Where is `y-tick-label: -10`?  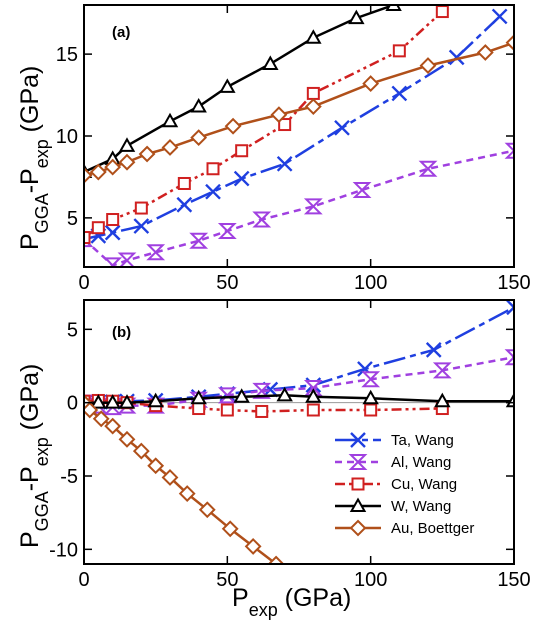
y-tick-label: -10 is located at coordinates (63, 550).